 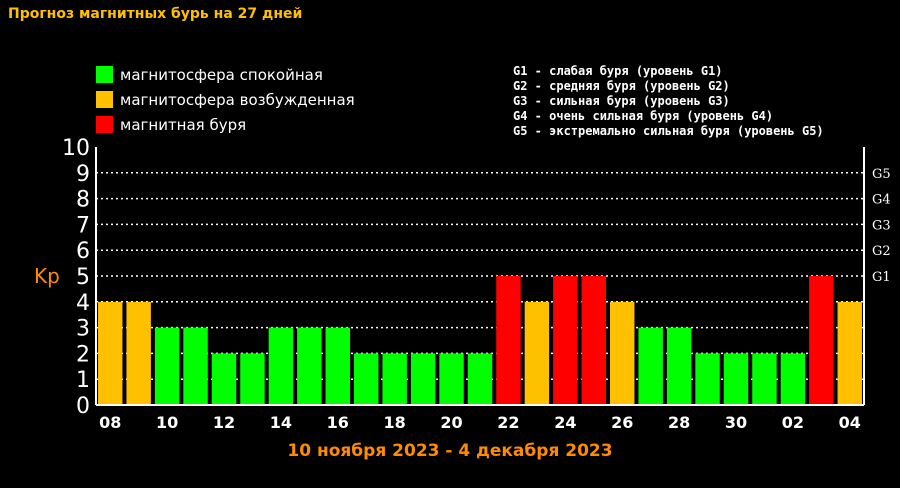 I want to click on y-tick-label: 1, so click(x=83, y=380).